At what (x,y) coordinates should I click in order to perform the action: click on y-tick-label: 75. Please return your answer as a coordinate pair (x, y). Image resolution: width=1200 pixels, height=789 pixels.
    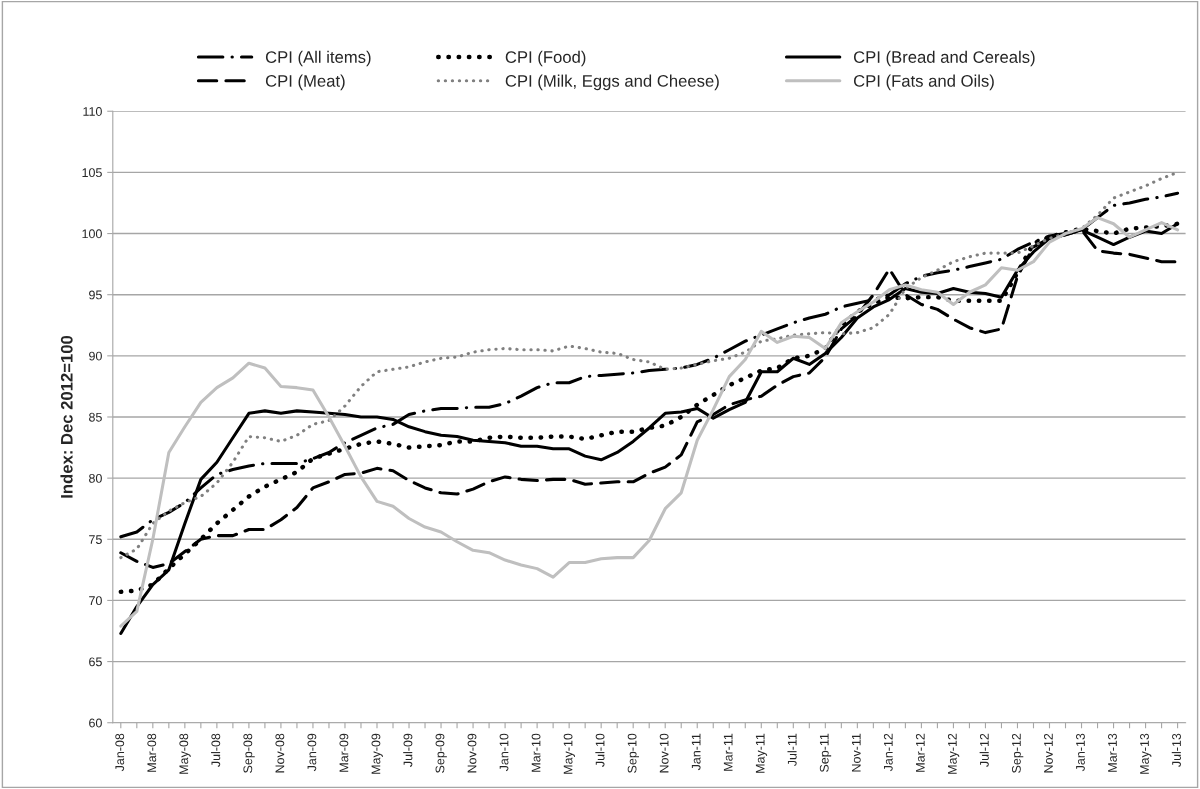
    Looking at the image, I should click on (95, 539).